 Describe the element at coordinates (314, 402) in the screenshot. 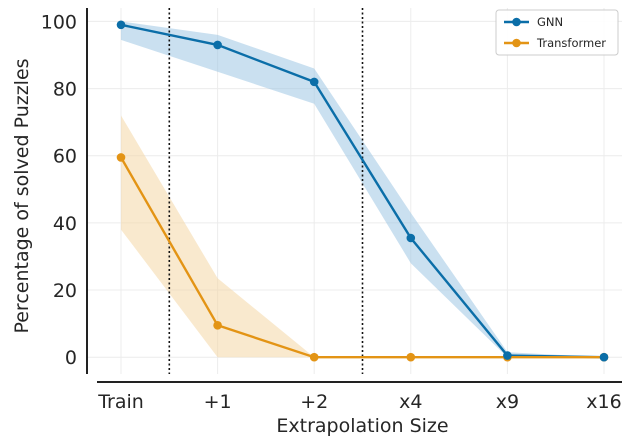

I see `x-tick-label: +2` at that location.